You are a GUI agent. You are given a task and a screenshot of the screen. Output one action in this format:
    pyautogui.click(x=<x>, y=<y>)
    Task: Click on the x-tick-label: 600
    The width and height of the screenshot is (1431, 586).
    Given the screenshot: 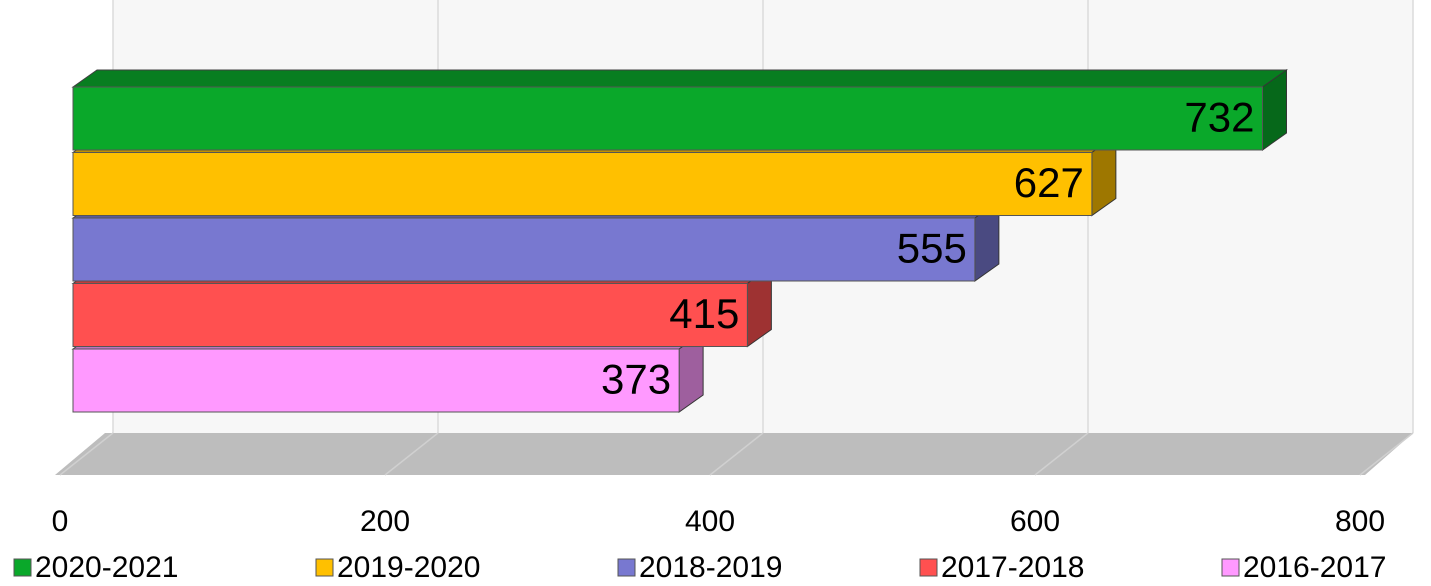 What is the action you would take?
    pyautogui.click(x=1035, y=521)
    